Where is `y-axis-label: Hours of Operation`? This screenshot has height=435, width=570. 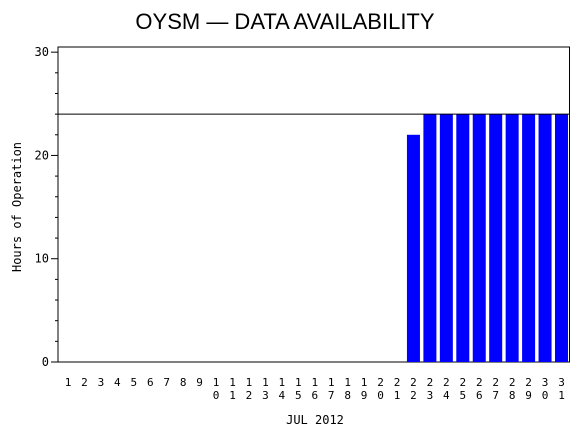 y-axis-label: Hours of Operation is located at coordinates (17, 207).